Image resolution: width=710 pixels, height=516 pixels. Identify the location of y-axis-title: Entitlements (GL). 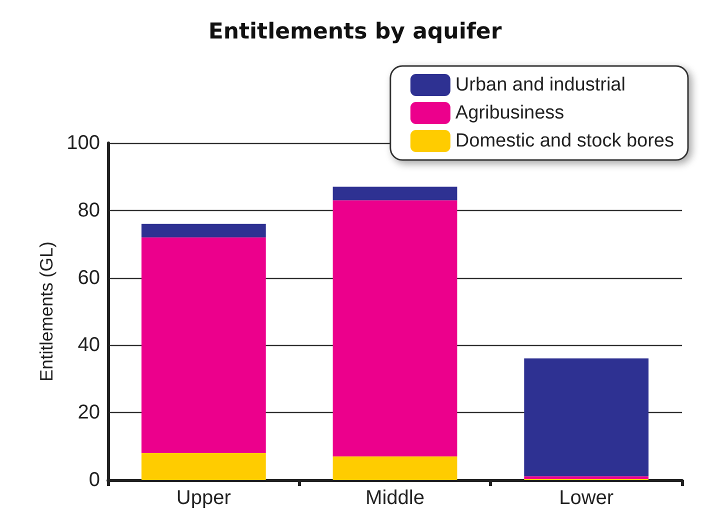
(46, 311).